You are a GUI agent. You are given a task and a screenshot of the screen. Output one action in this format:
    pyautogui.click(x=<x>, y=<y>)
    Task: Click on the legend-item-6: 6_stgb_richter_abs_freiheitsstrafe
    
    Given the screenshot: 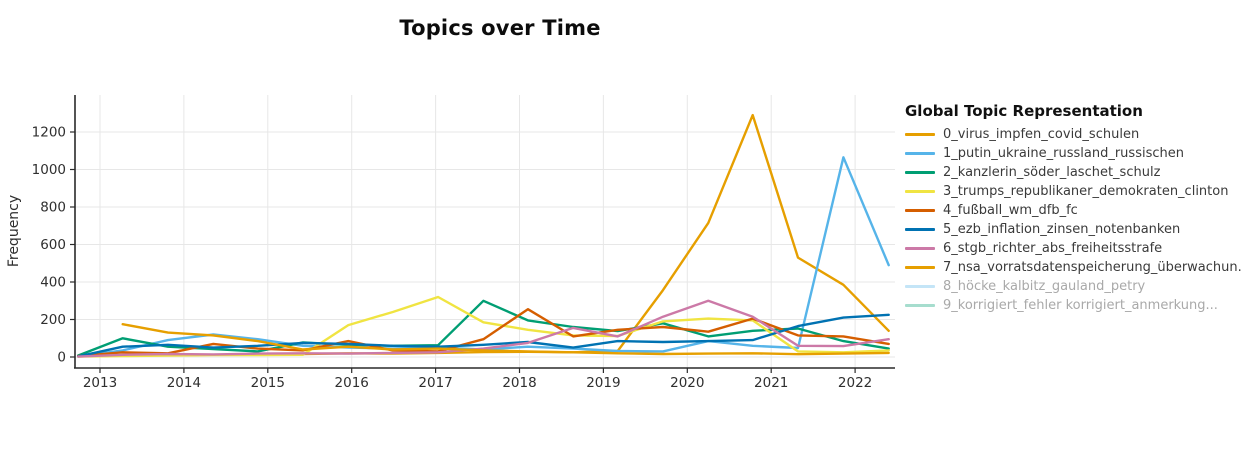 What is the action you would take?
    pyautogui.click(x=1077, y=248)
    